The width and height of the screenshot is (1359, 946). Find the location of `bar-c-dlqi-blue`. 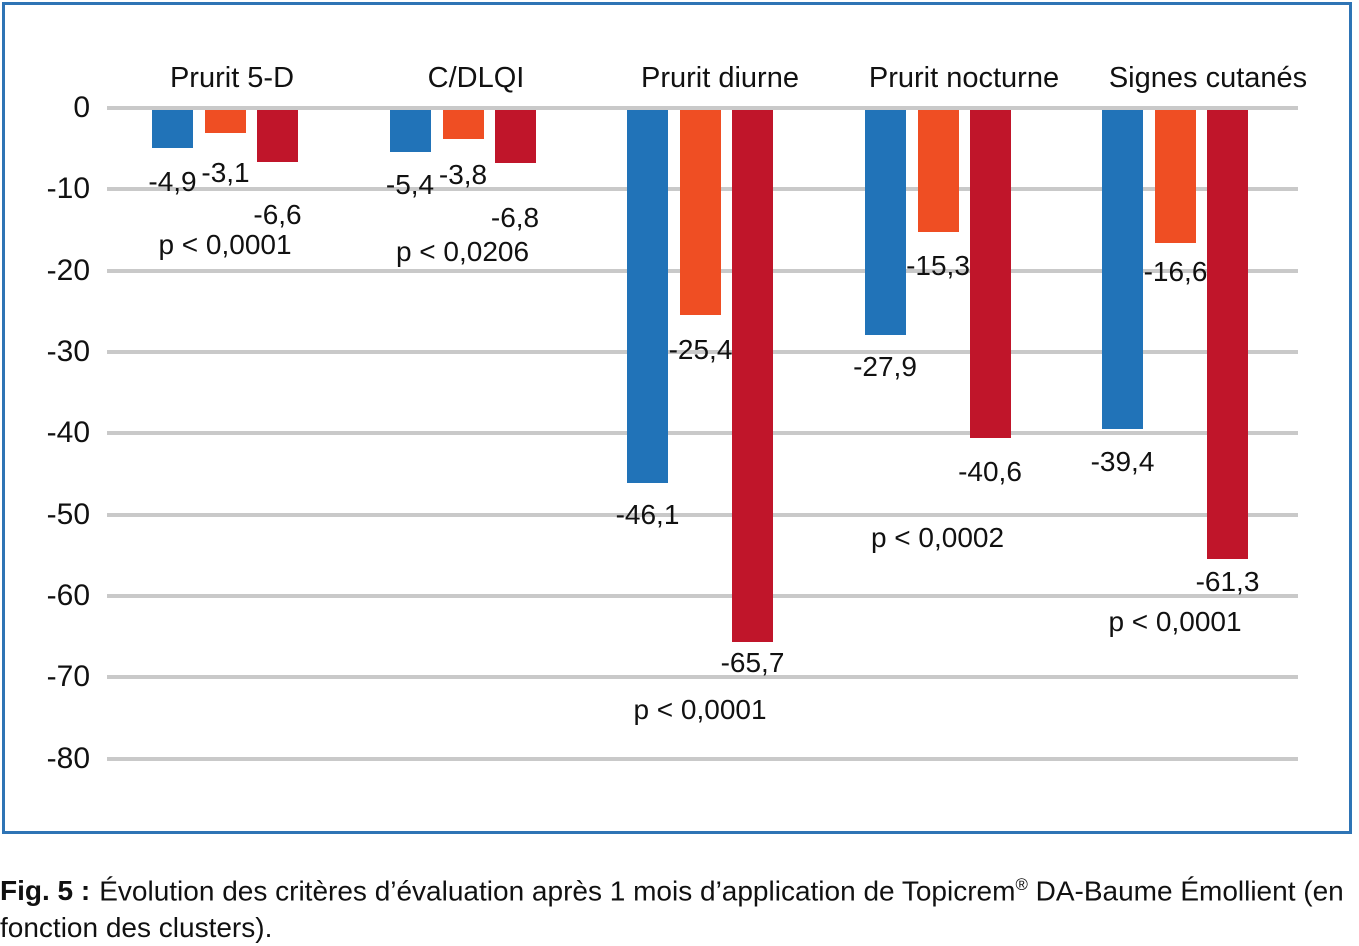

bar-c-dlqi-blue is located at coordinates (410, 131).